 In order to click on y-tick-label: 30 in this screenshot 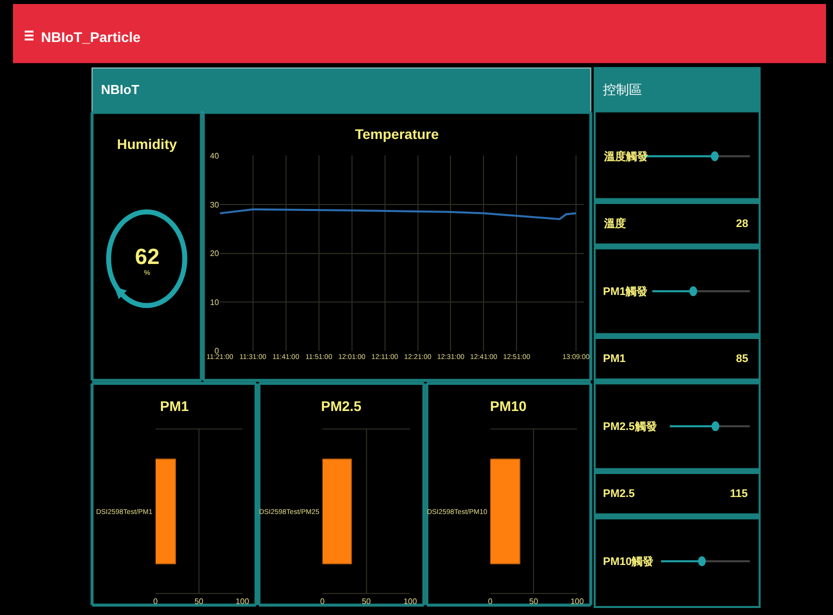, I will do `click(215, 205)`.